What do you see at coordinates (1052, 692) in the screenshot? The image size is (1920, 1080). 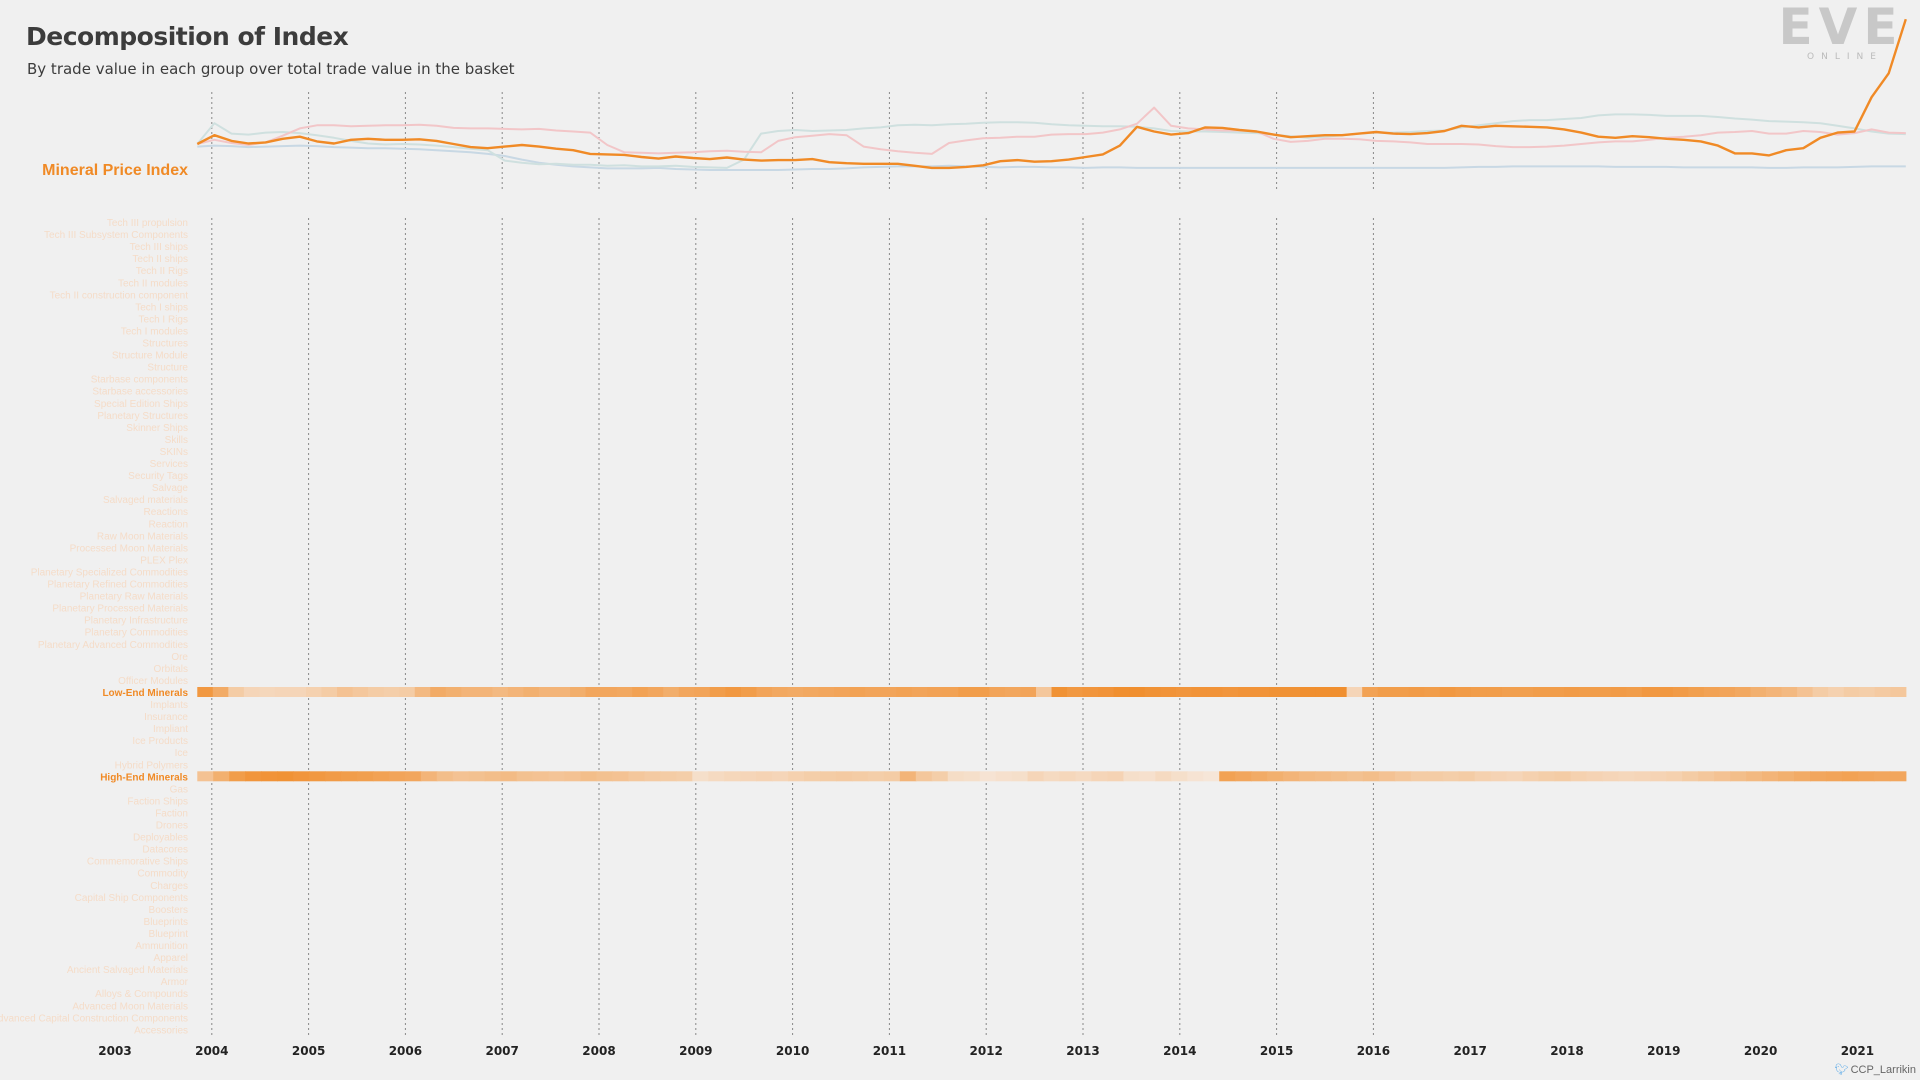 I see `heatmap-row-low-end-minerals` at bounding box center [1052, 692].